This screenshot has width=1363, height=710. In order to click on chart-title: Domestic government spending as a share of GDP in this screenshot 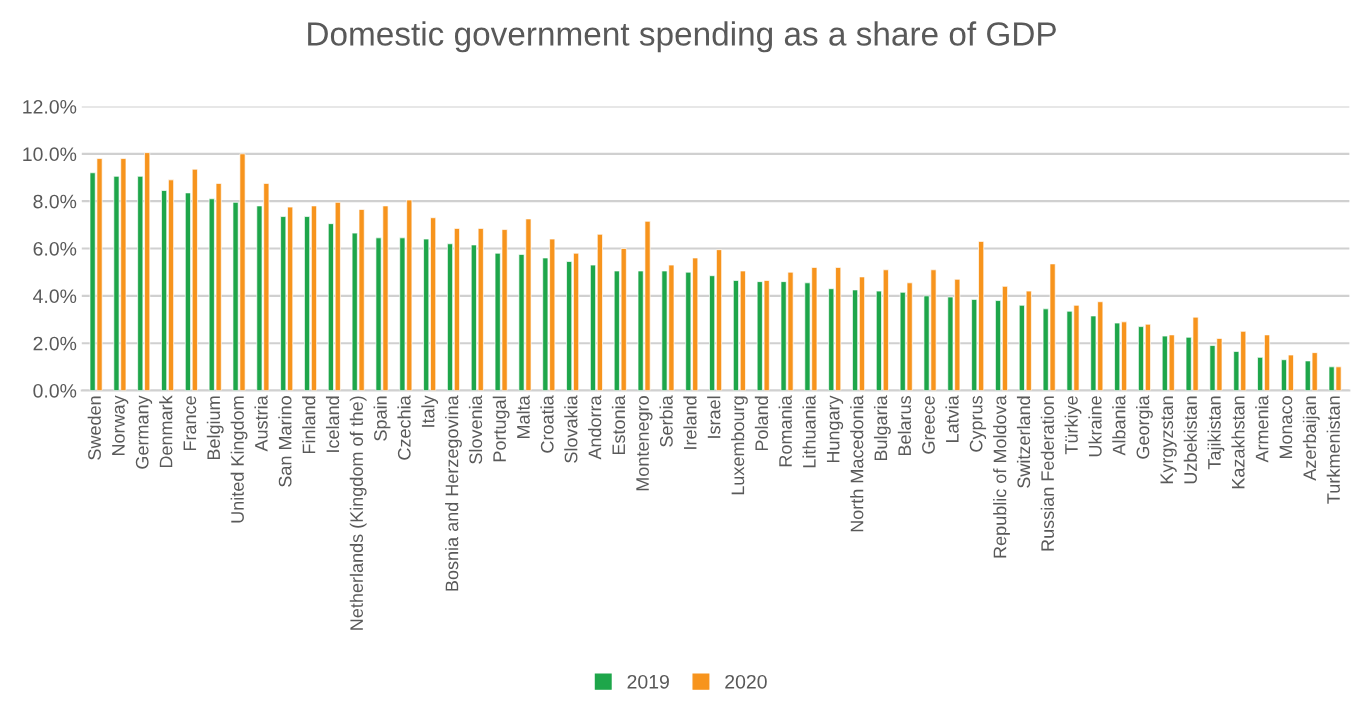, I will do `click(682, 37)`.